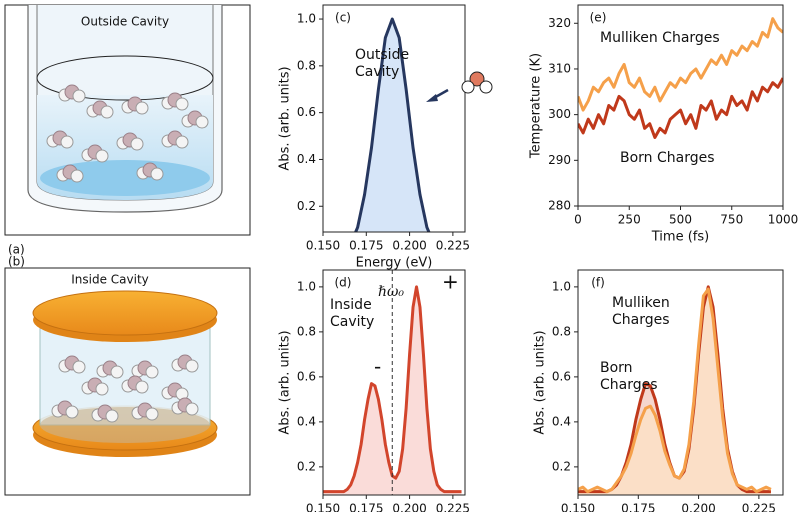 This screenshot has width=800, height=512. What do you see at coordinates (598, 283) in the screenshot?
I see `panel-label: (f)` at bounding box center [598, 283].